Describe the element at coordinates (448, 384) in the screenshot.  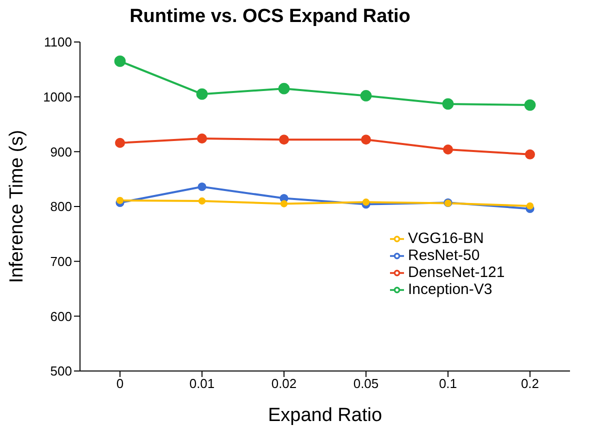
I see `x-tick-label: 0.1` at that location.